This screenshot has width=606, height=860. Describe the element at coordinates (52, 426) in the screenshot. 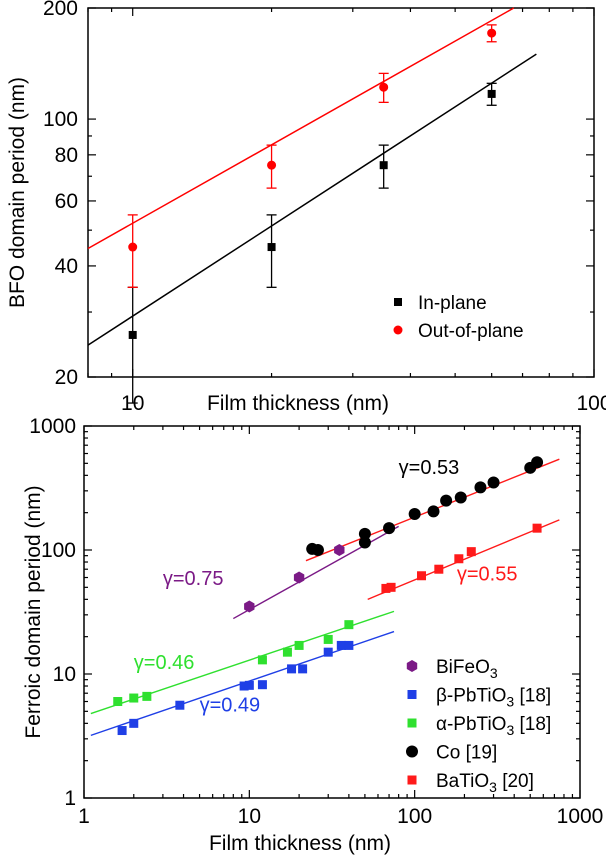

I see `y-tick-label: 1000` at that location.